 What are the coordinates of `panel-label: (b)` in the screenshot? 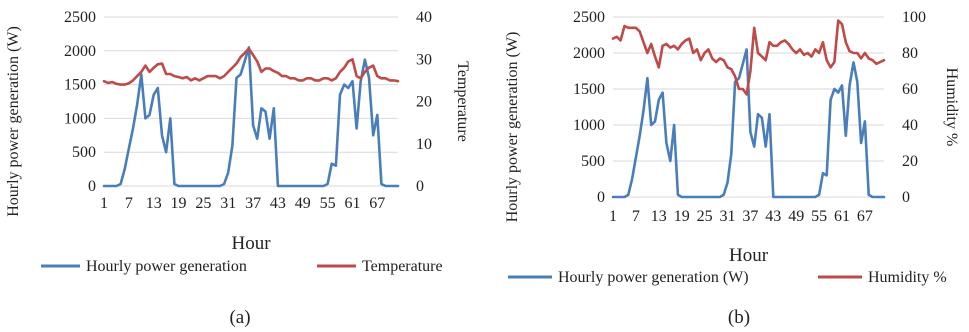 It's located at (739, 317).